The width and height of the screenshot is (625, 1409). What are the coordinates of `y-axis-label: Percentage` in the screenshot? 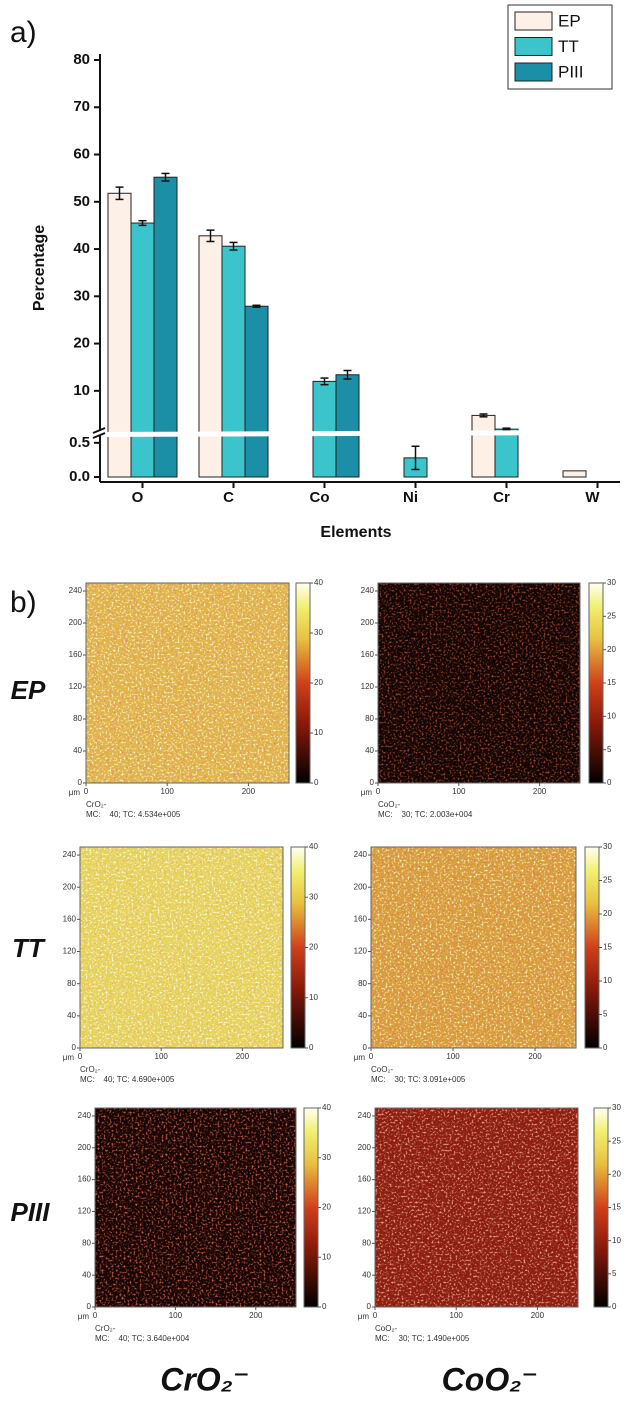 It's located at (39, 268).